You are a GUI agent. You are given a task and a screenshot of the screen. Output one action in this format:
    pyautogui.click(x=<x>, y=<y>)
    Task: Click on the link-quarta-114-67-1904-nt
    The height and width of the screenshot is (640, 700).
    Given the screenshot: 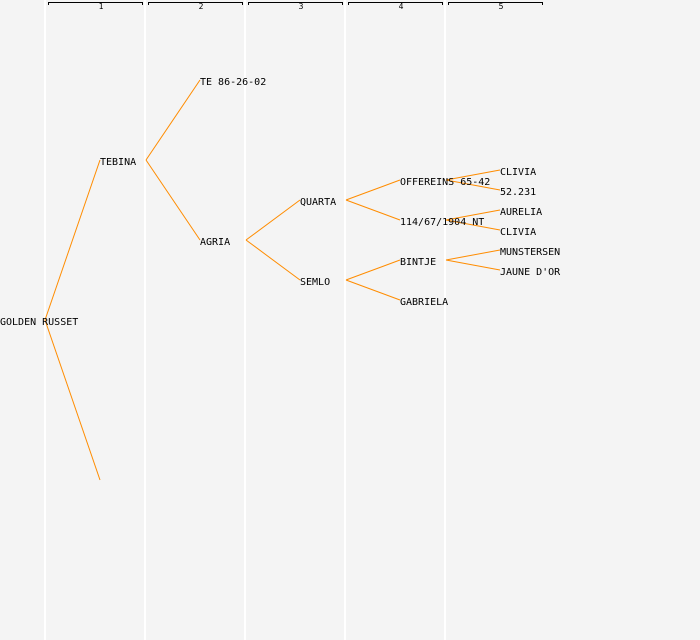 What is the action you would take?
    pyautogui.click(x=373, y=210)
    